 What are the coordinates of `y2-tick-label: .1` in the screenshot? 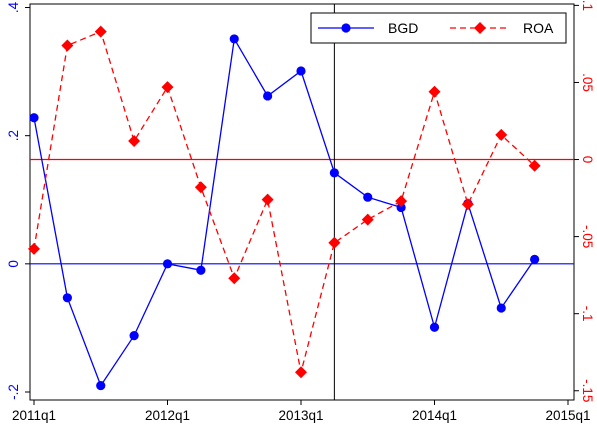 It's located at (587, 5).